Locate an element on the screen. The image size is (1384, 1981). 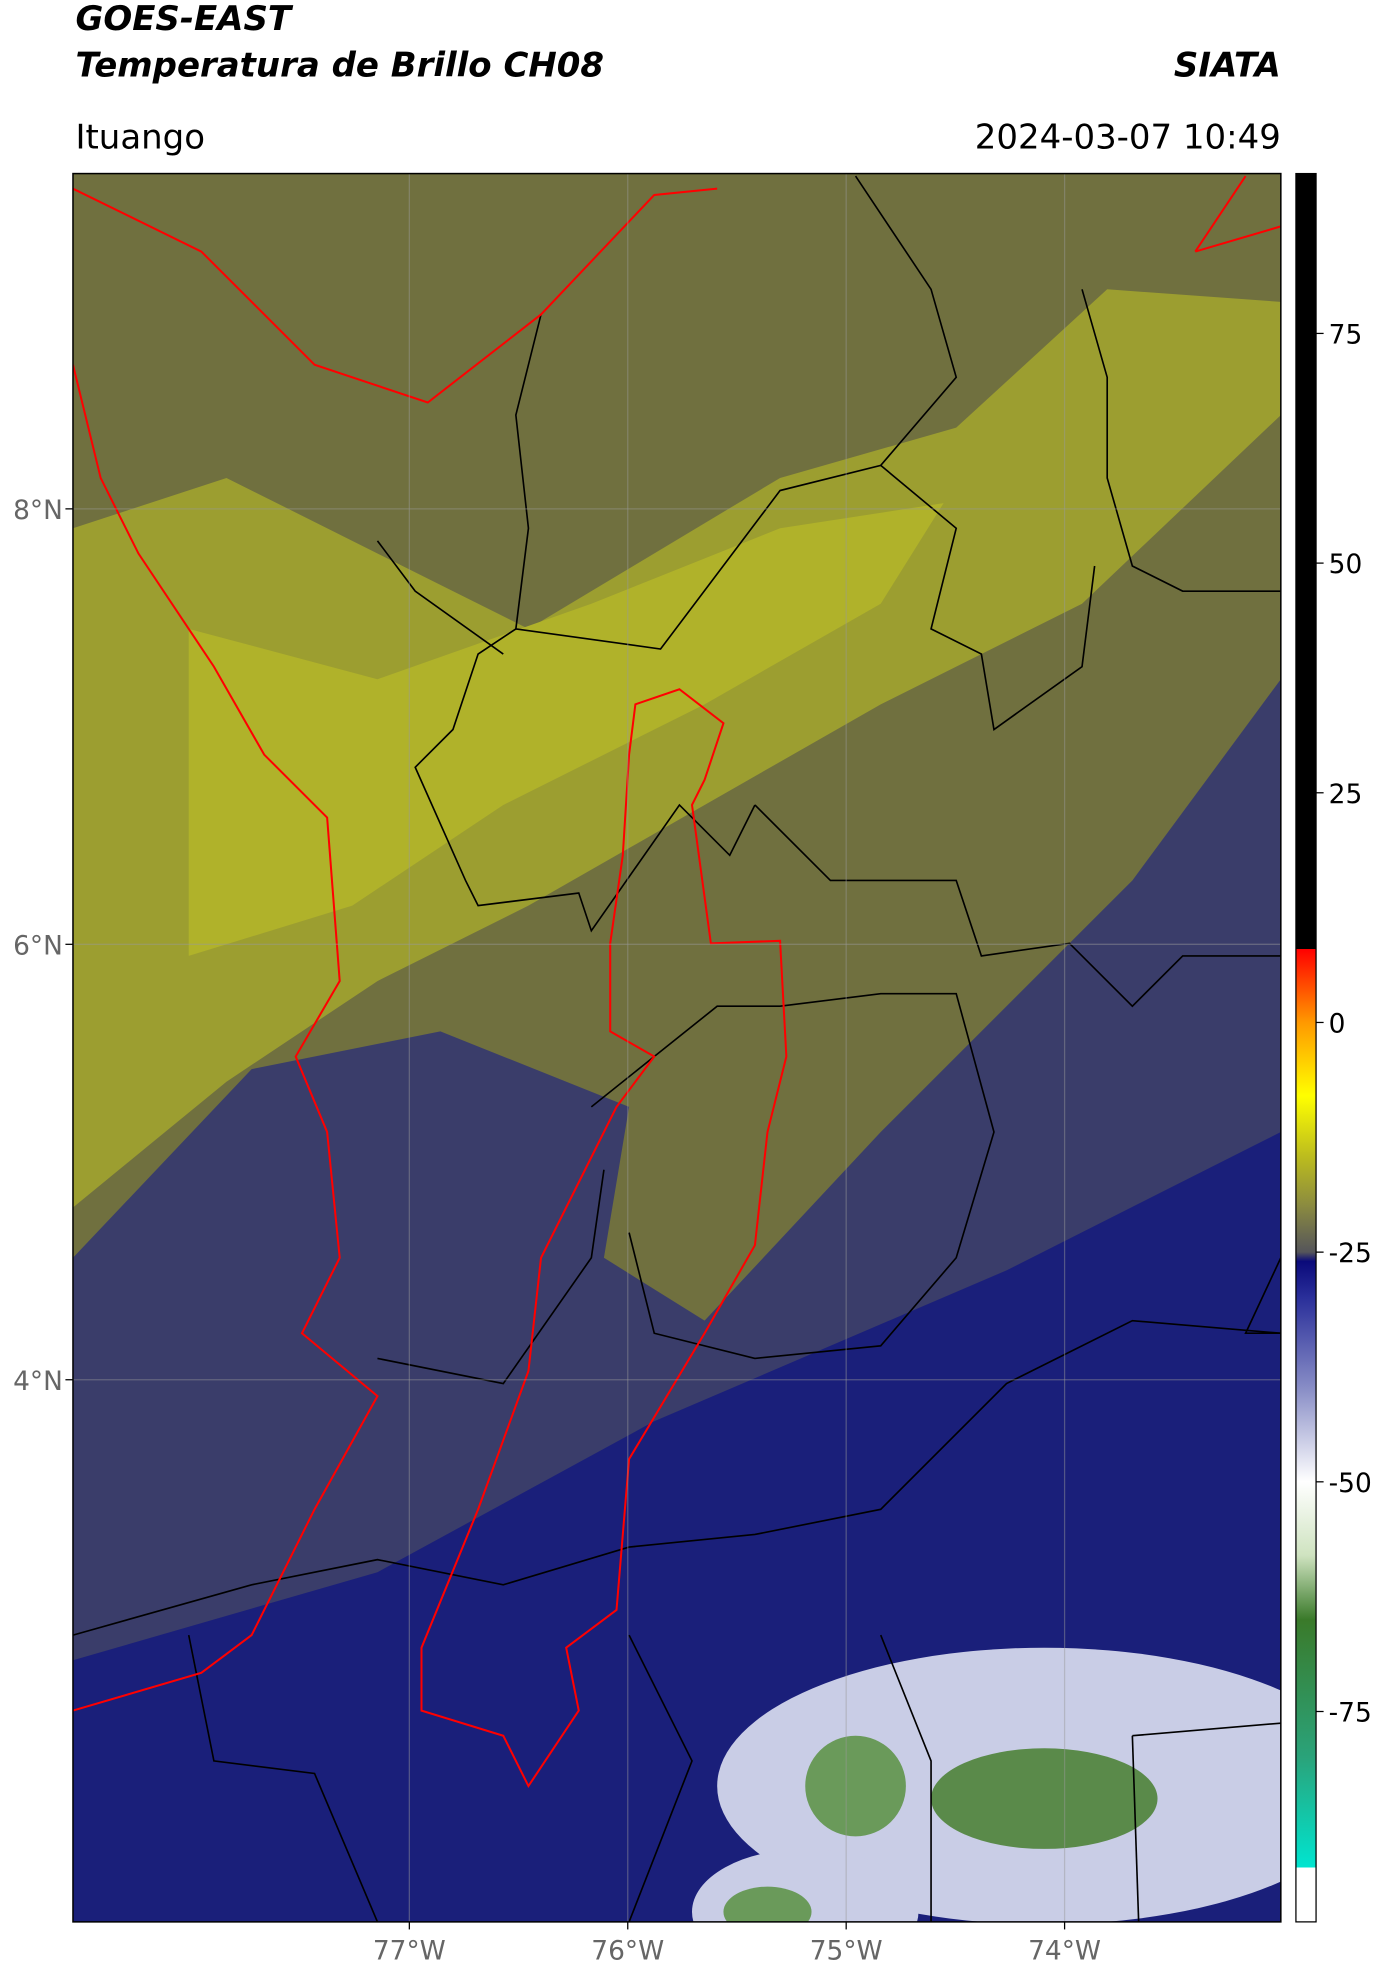
source: SIATA is located at coordinates (1227, 66).